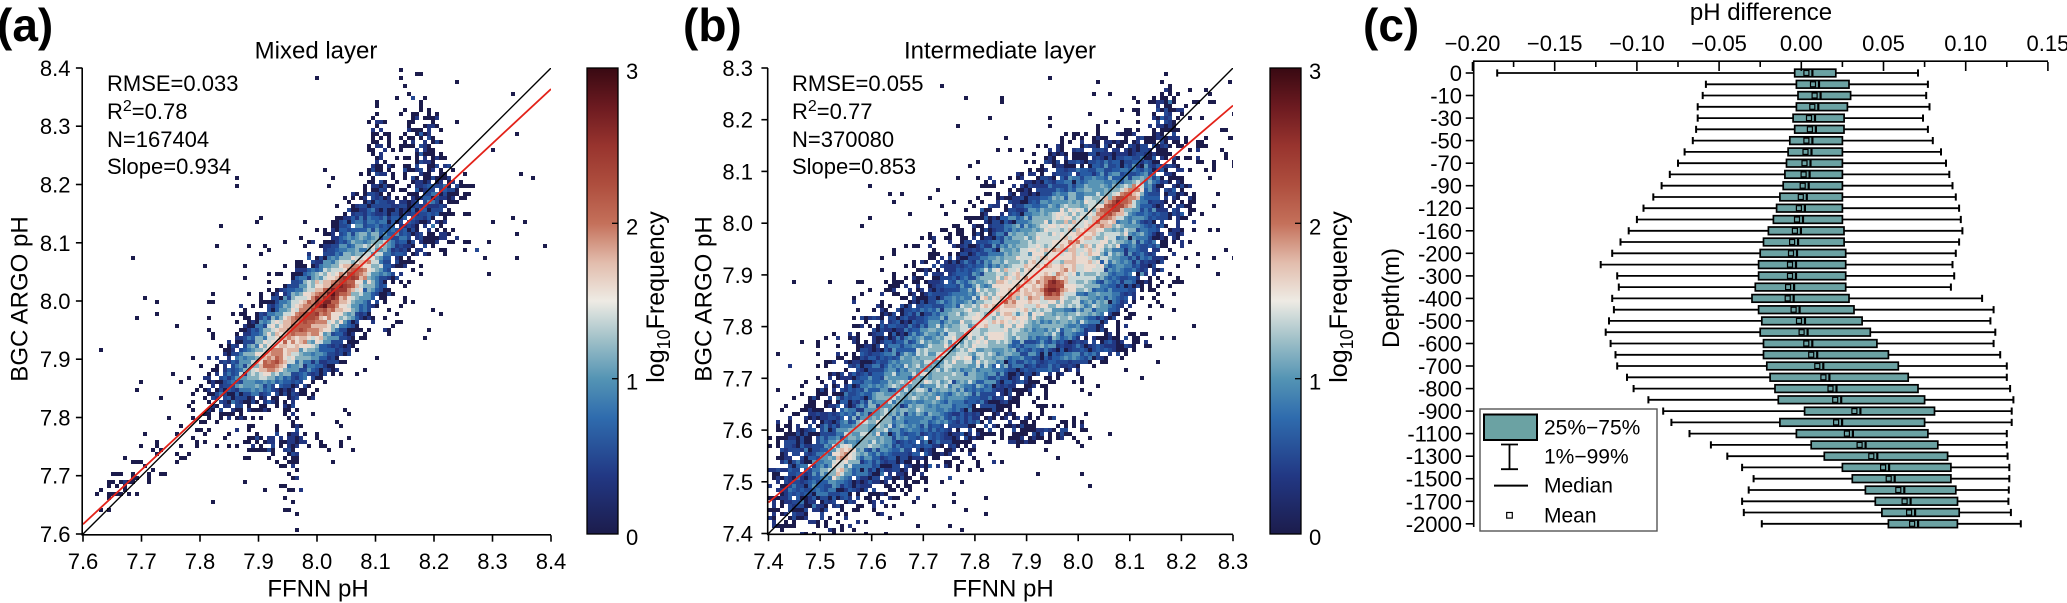  Describe the element at coordinates (1440, 231) in the screenshot. I see `svg-text: -160` at that location.